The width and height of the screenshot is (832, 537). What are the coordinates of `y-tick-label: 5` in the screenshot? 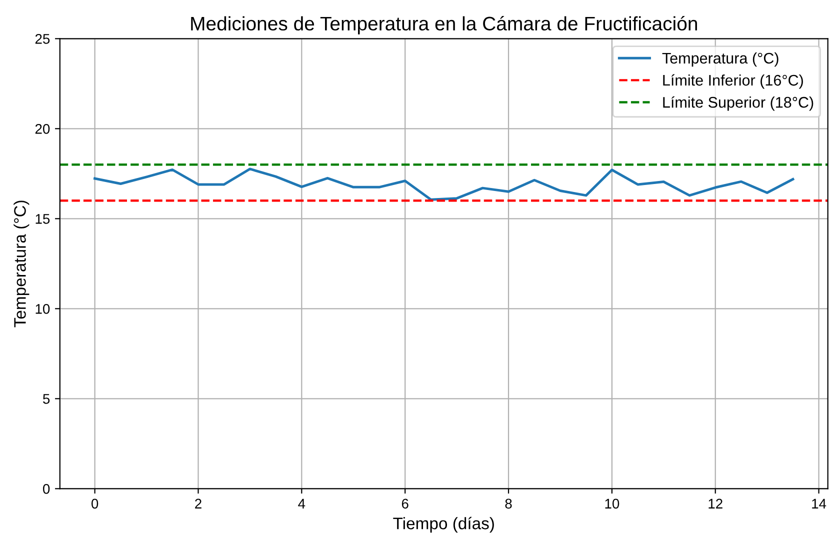 It's located at (46, 399).